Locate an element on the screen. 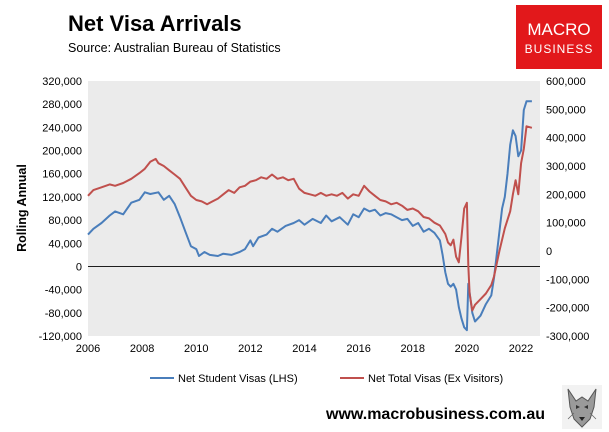 The image size is (609, 432). left-tick-label: -80,000 is located at coordinates (63, 314).